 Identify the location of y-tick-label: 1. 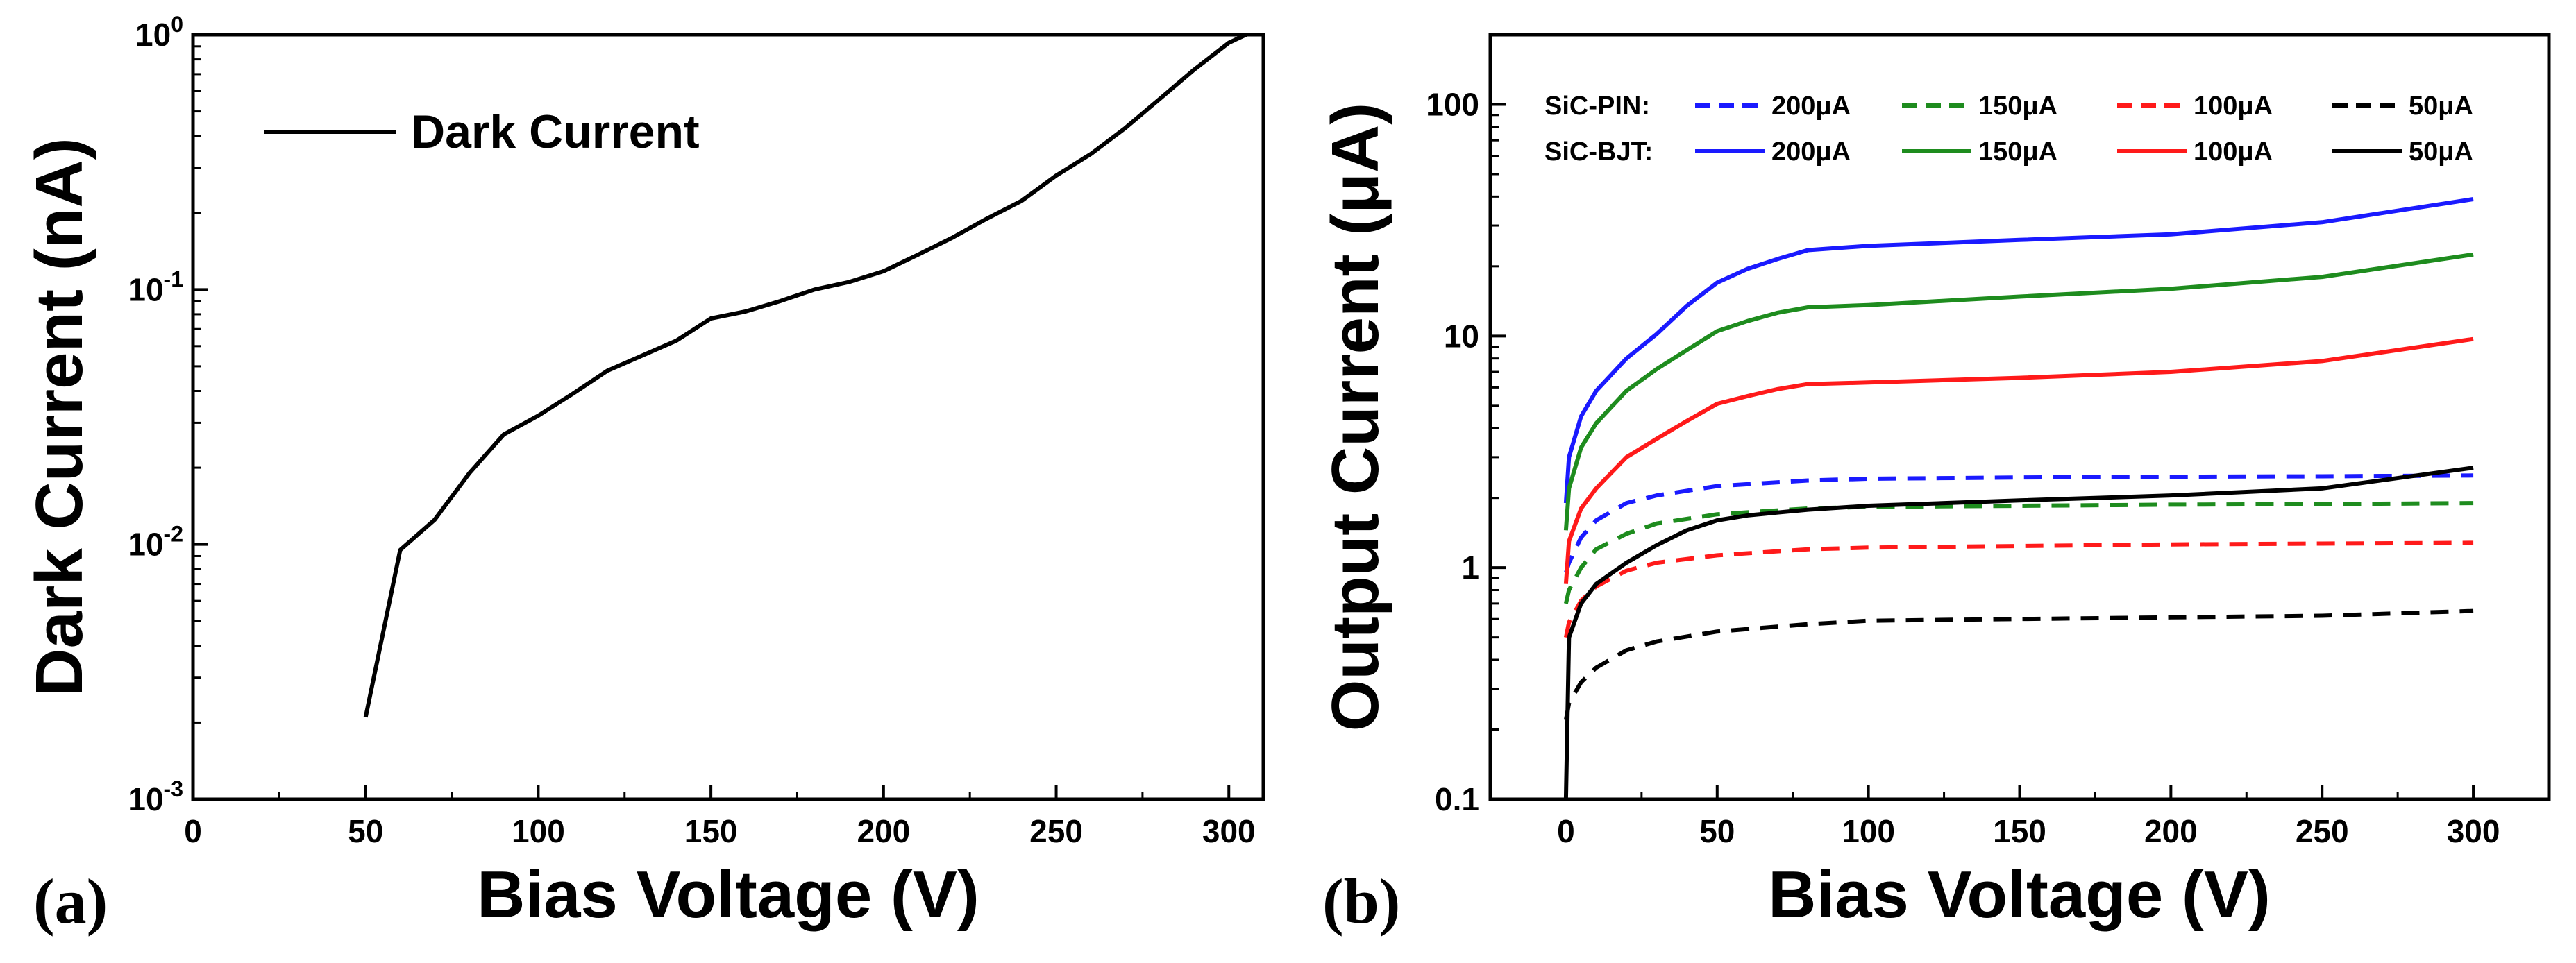
(1470, 568).